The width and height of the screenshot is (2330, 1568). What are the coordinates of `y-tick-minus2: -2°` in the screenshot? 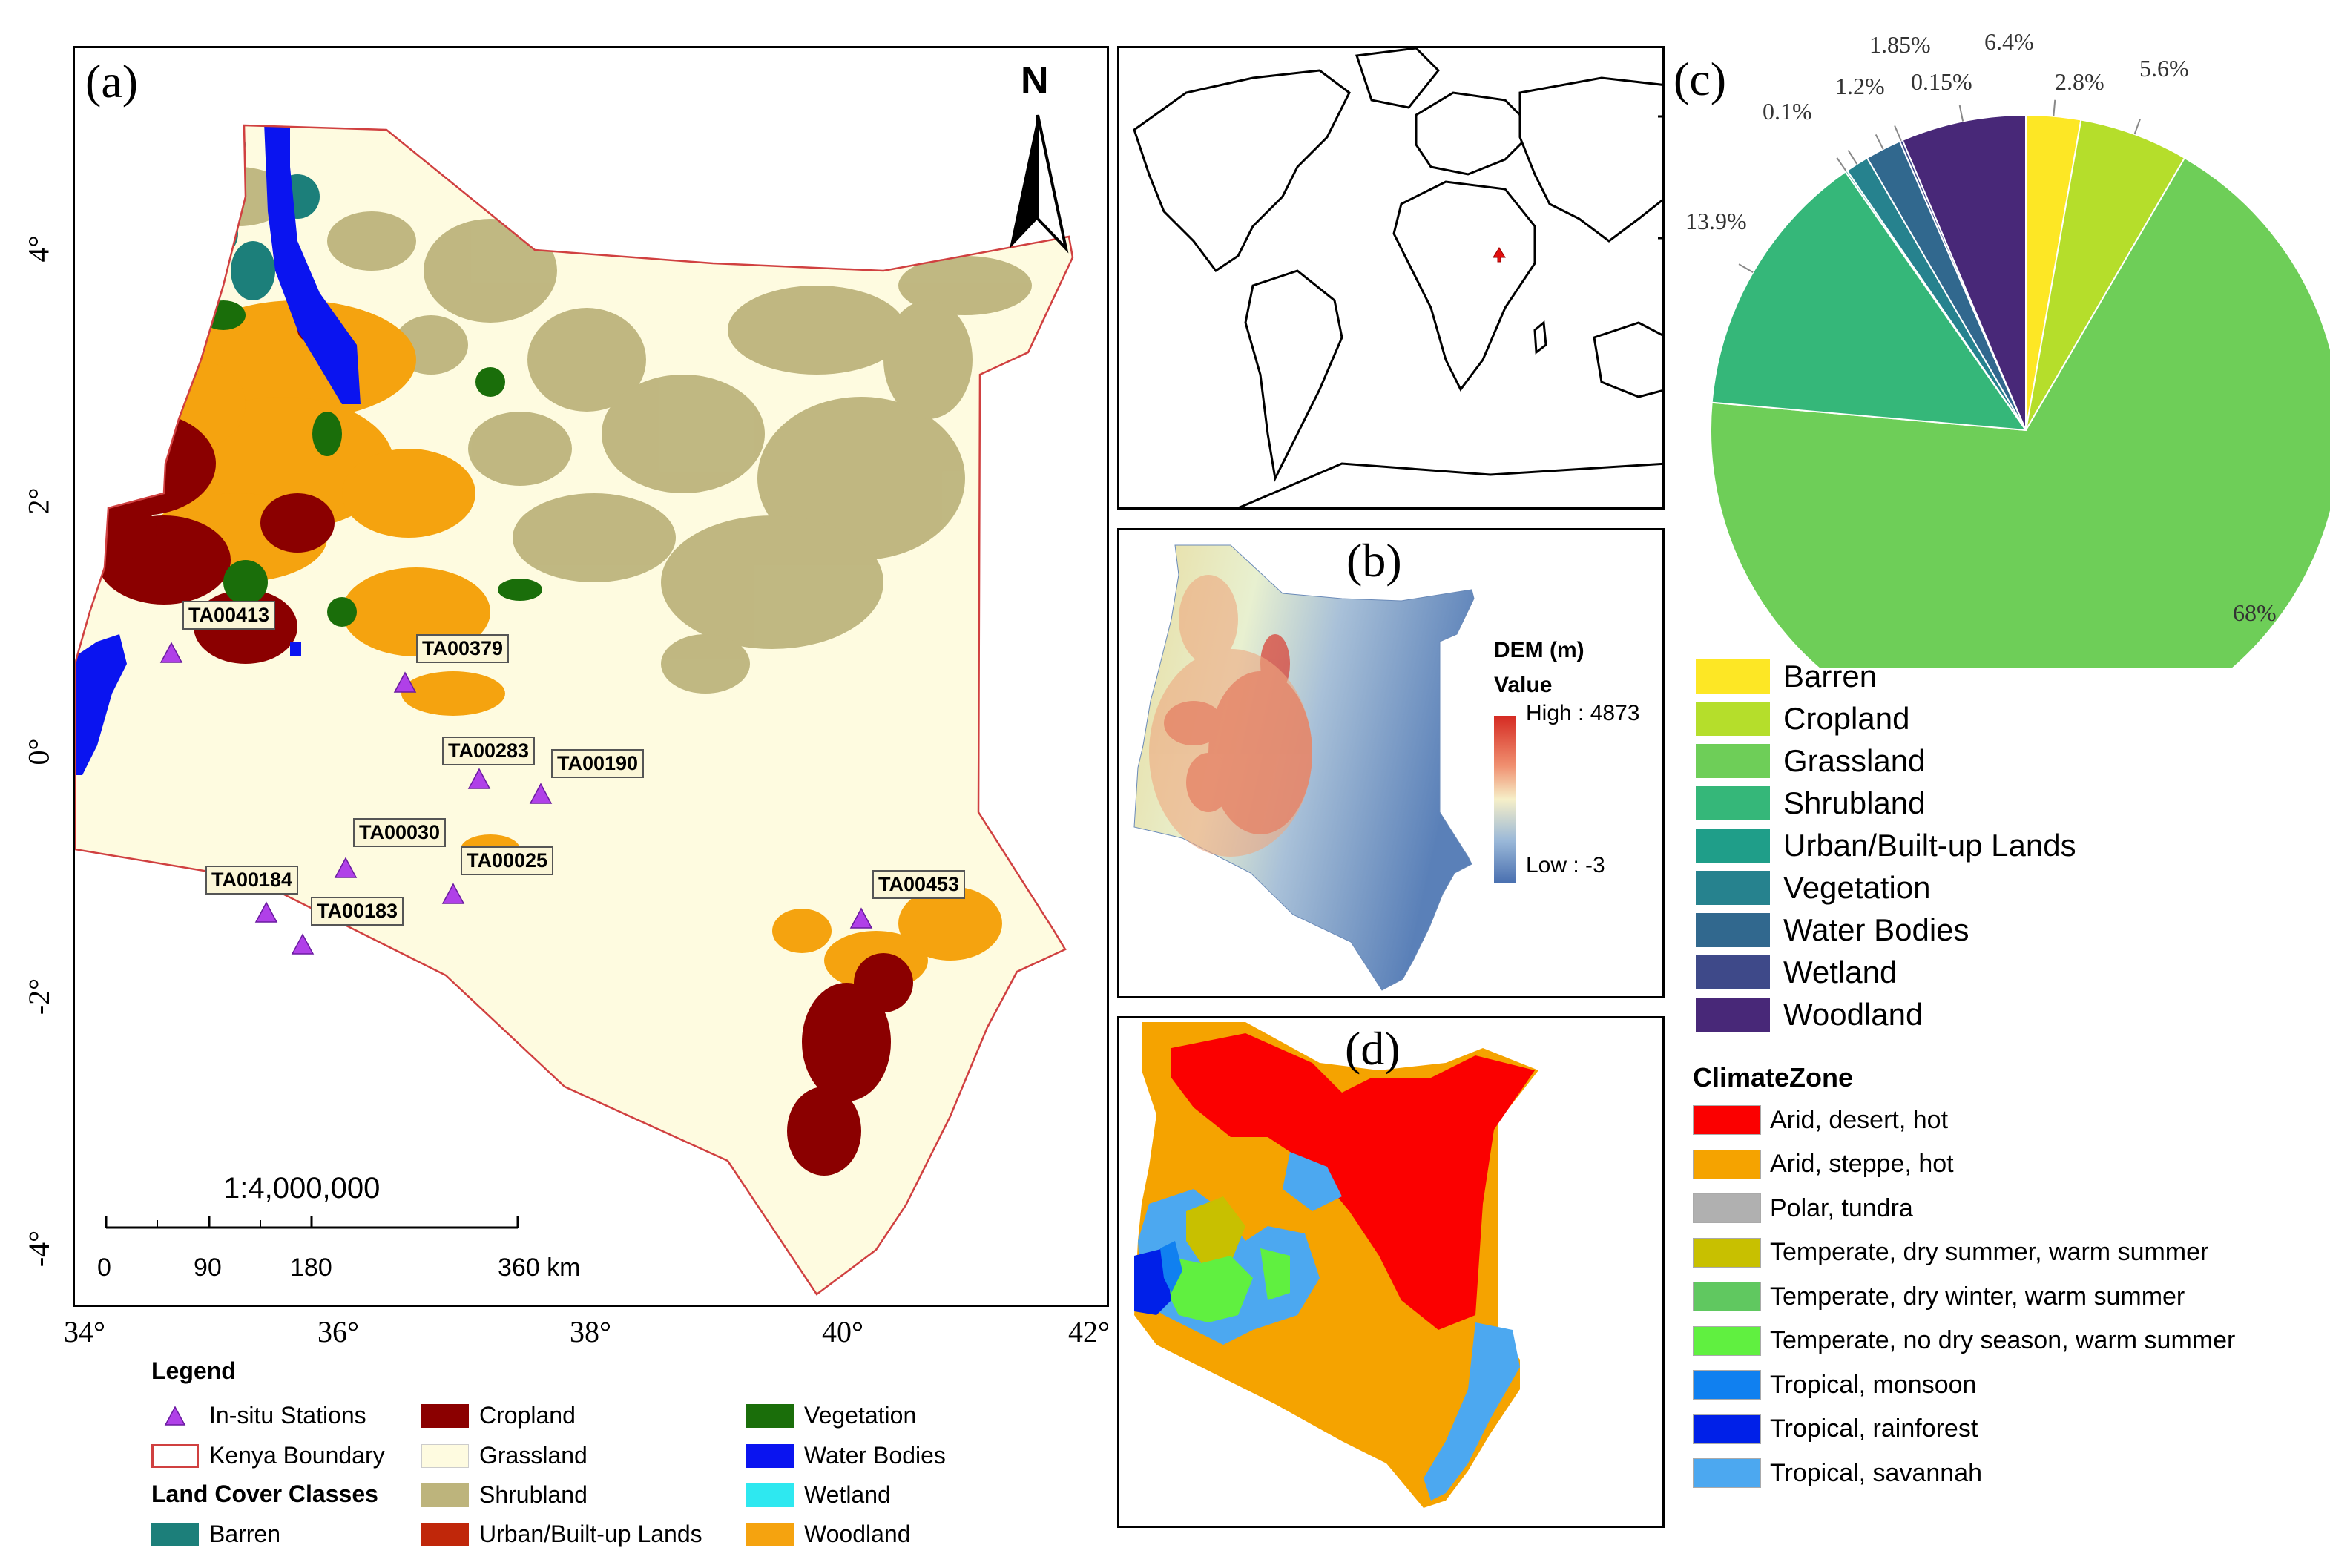 It's located at (39, 997).